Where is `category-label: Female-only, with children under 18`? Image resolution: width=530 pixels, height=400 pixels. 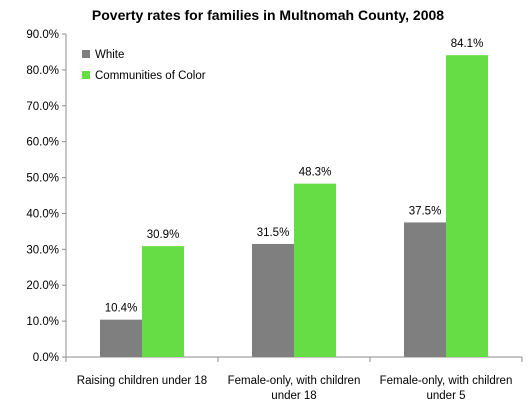
category-label: Female-only, with children under 18 is located at coordinates (294, 387).